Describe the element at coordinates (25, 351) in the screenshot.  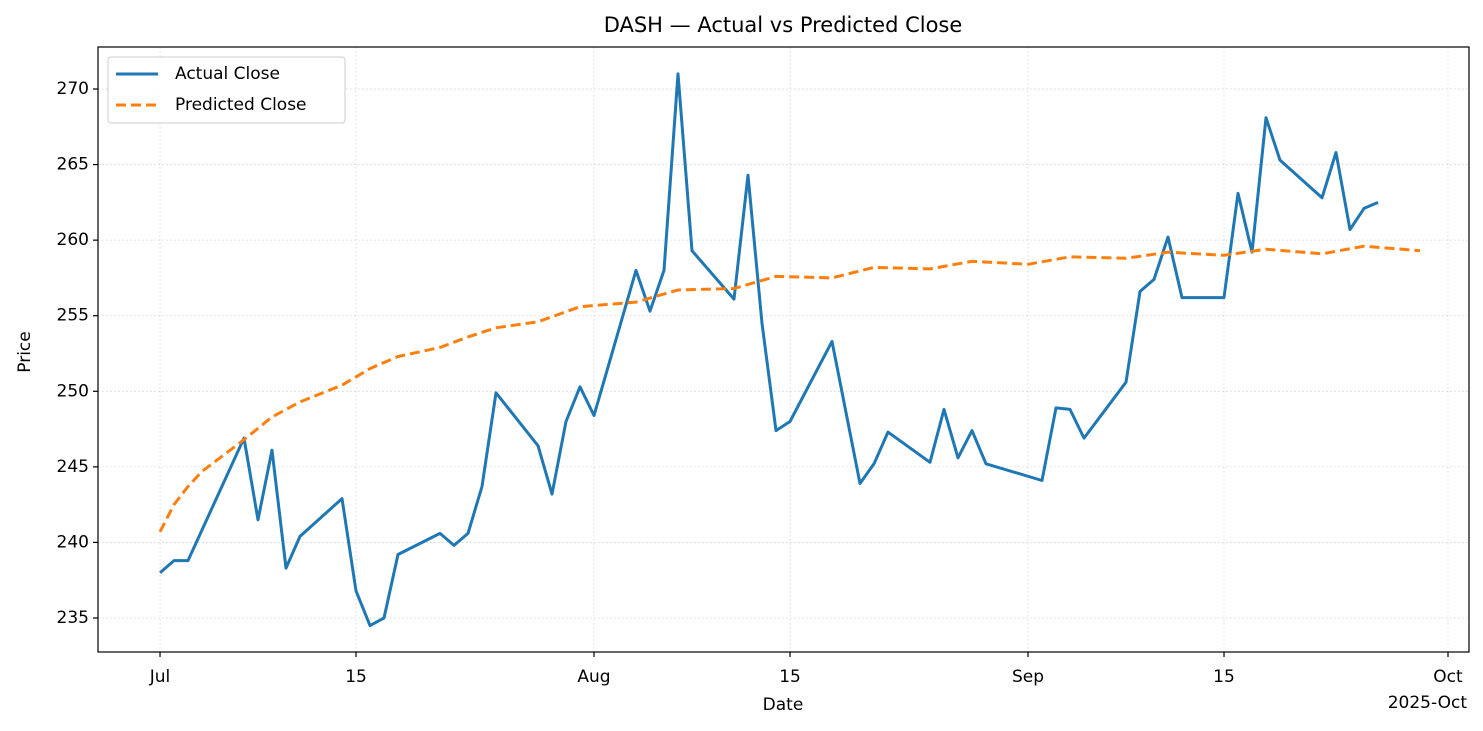
I see `y-axis-label: Price` at that location.